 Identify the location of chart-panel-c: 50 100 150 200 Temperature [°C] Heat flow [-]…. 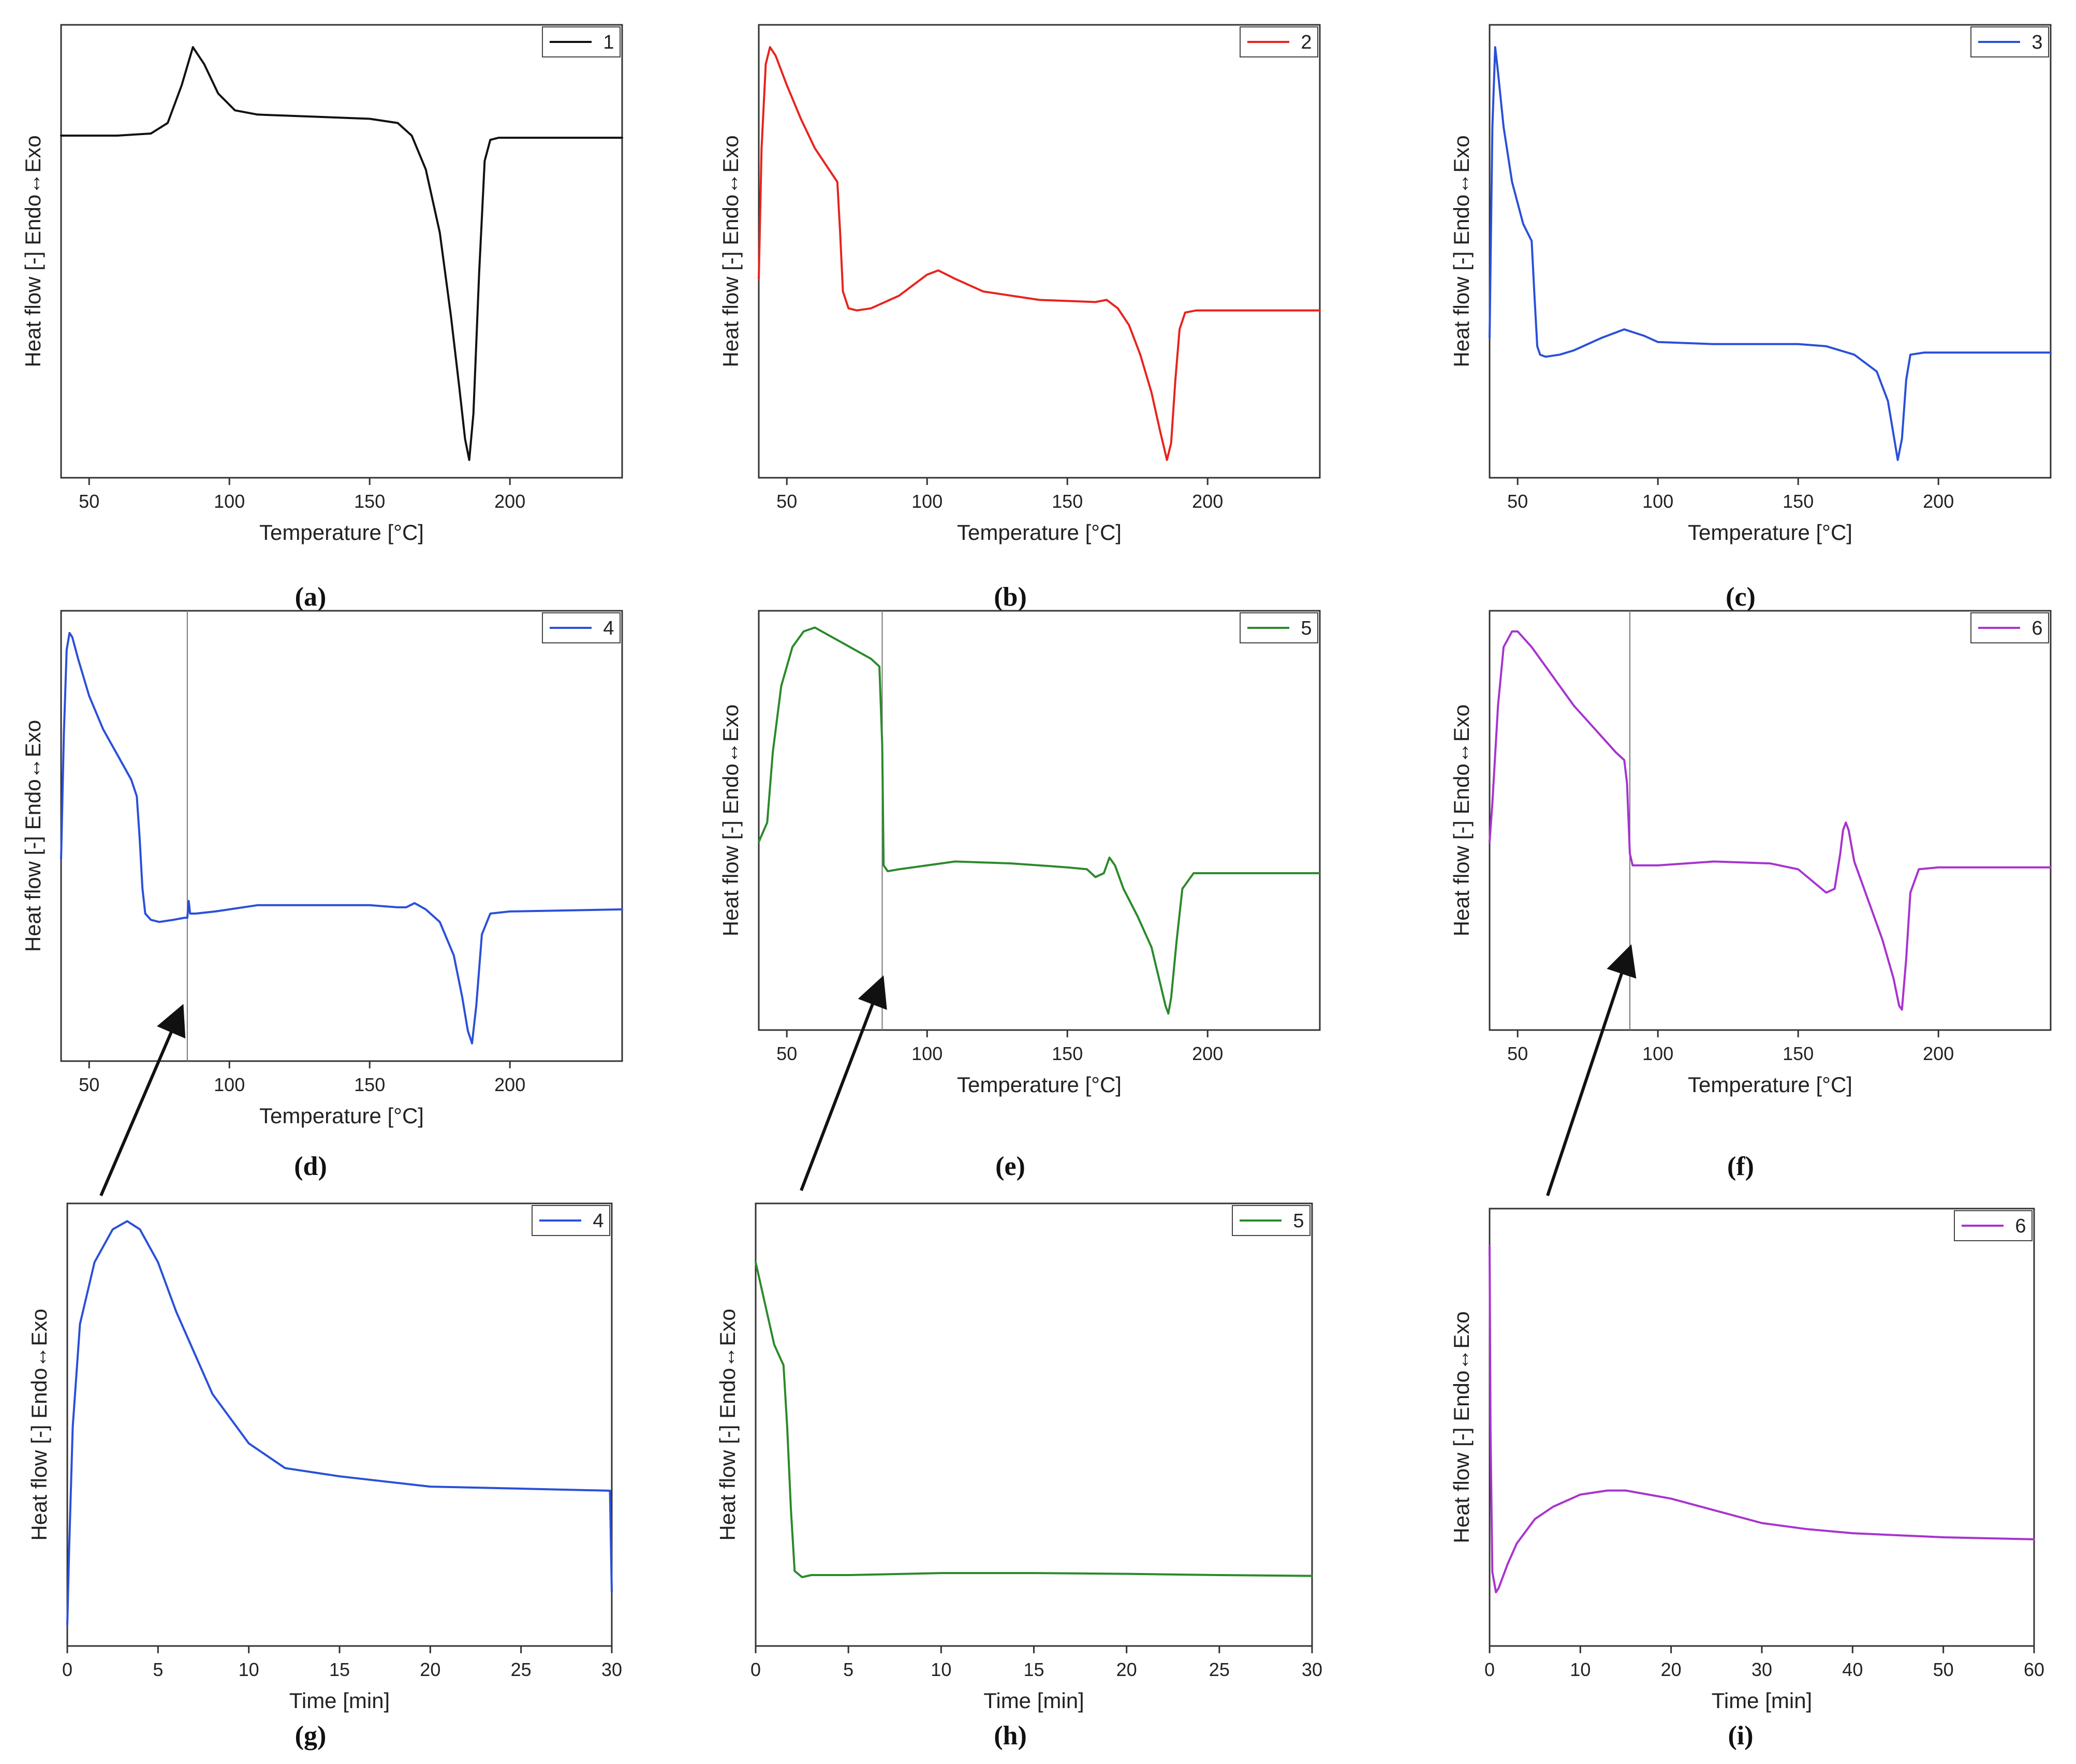
(1750, 318).